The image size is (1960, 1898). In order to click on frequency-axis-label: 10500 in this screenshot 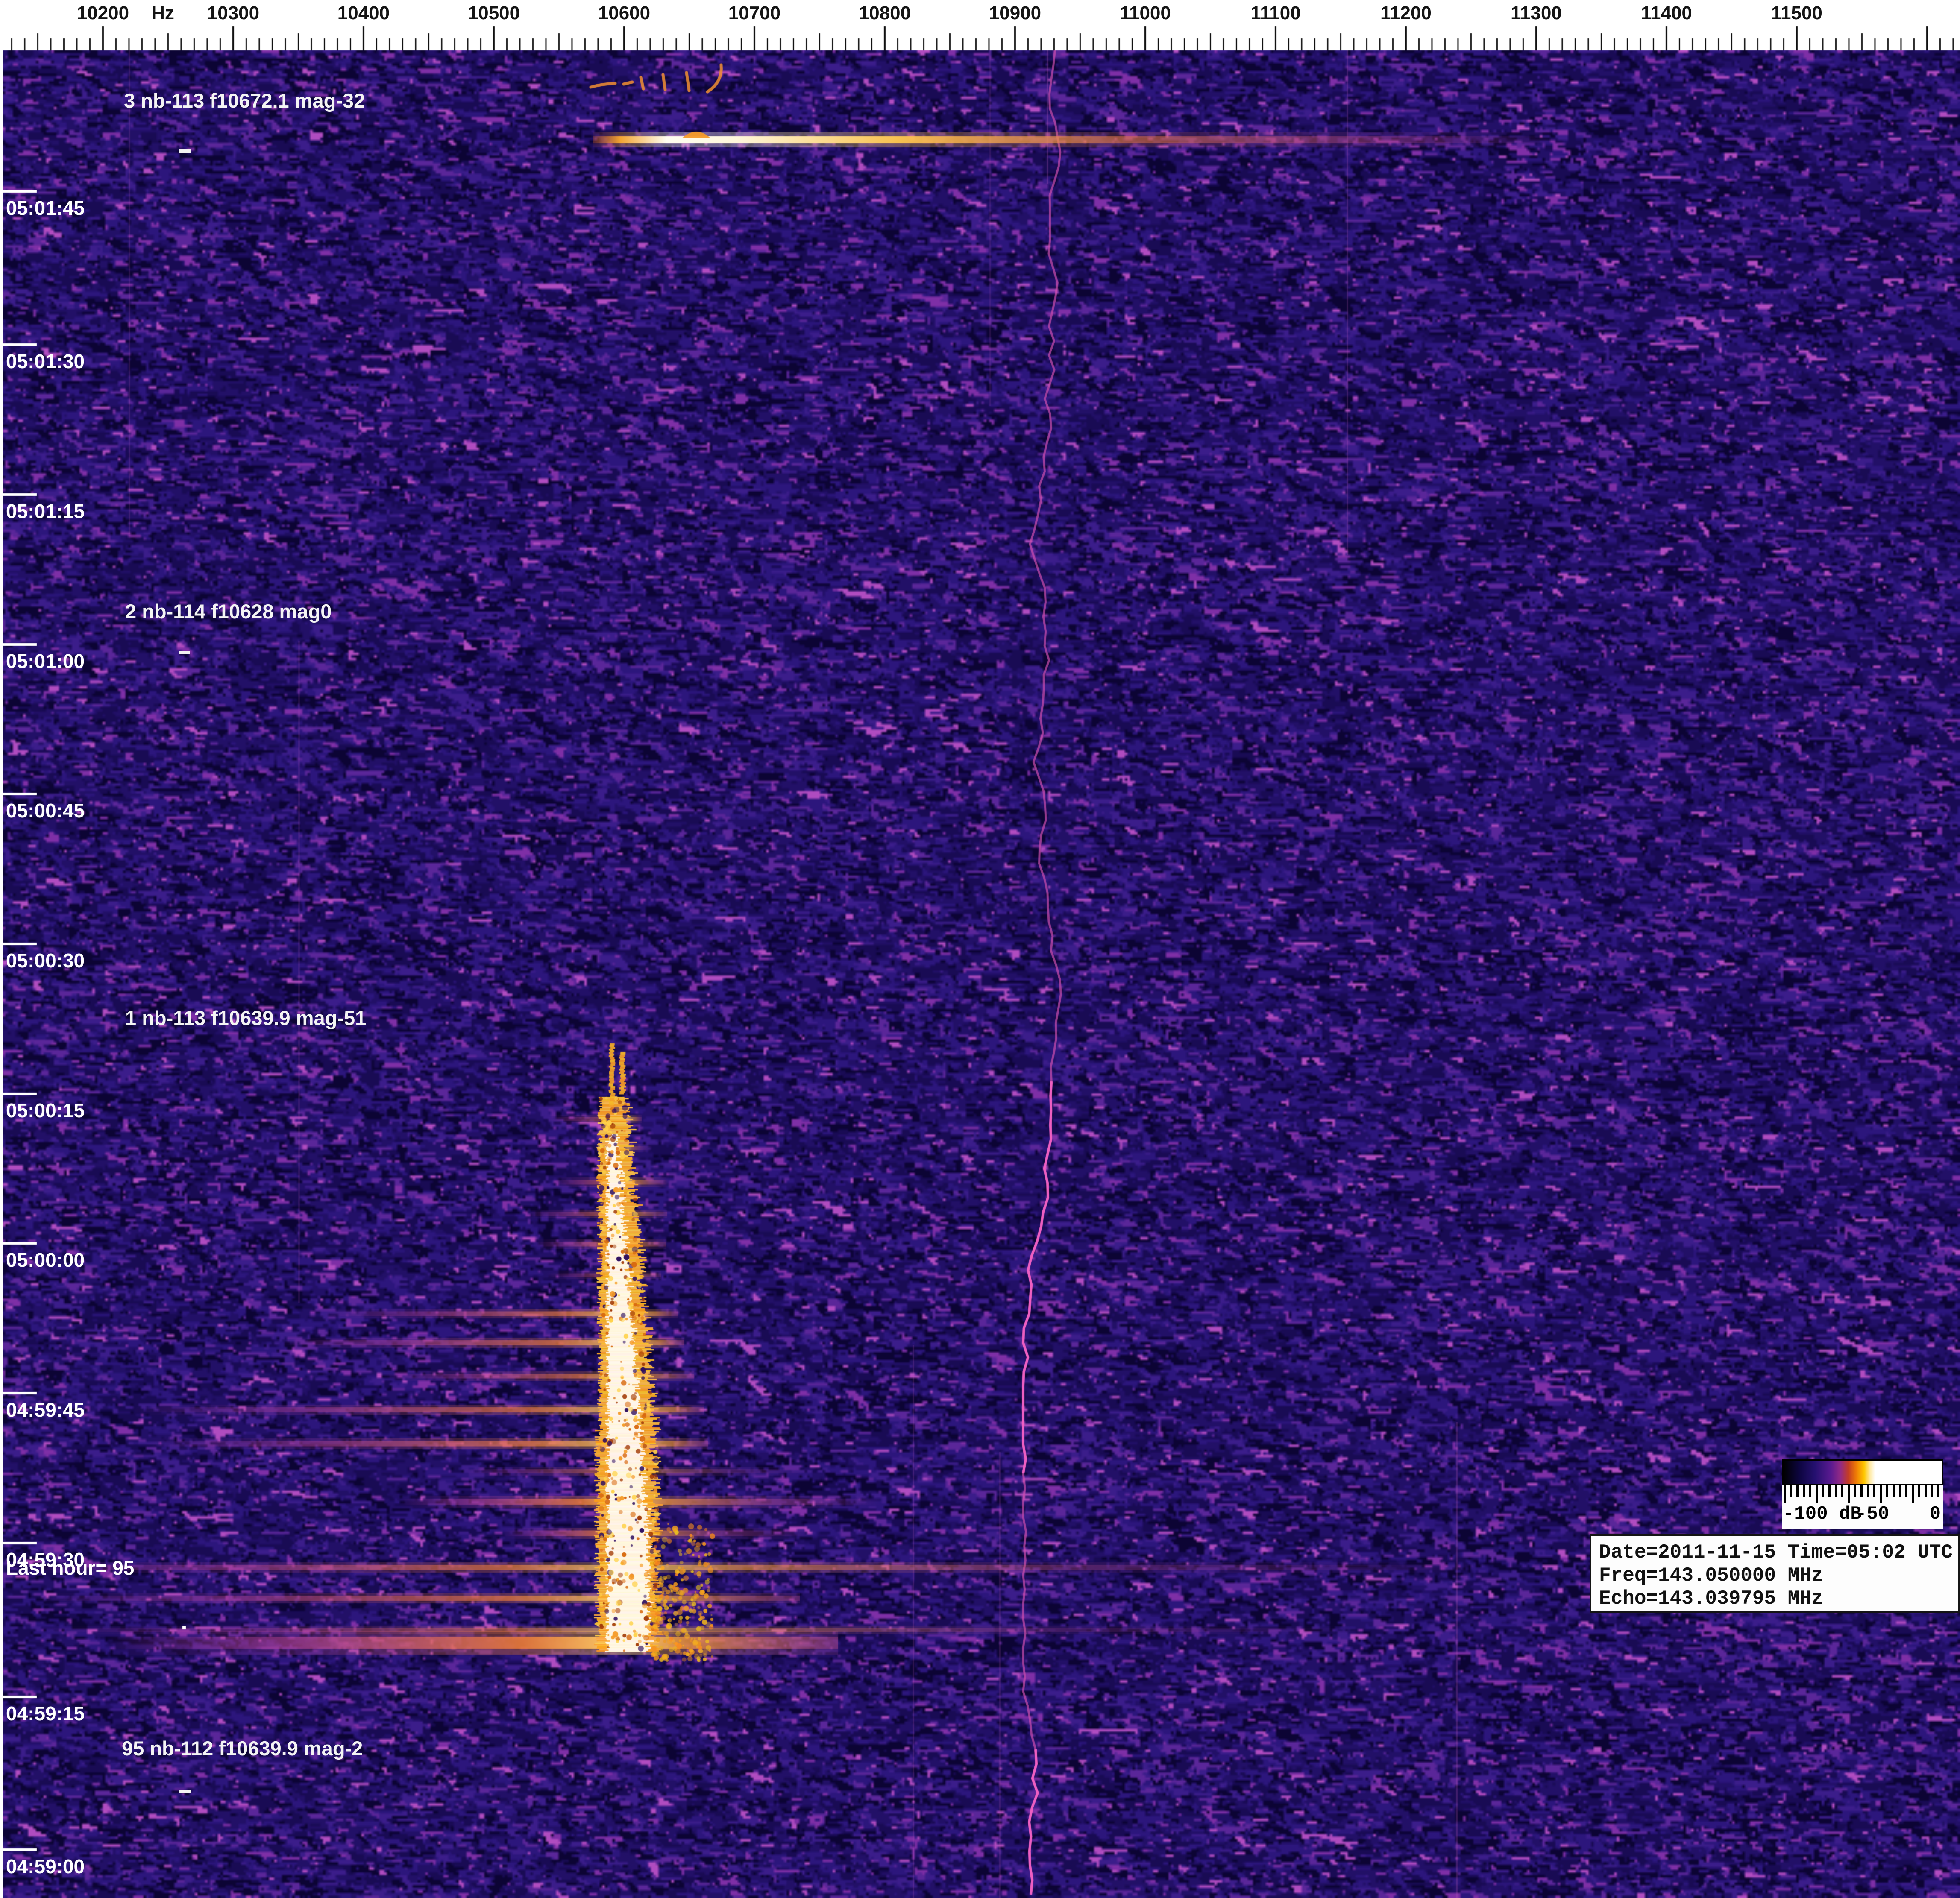, I will do `click(493, 13)`.